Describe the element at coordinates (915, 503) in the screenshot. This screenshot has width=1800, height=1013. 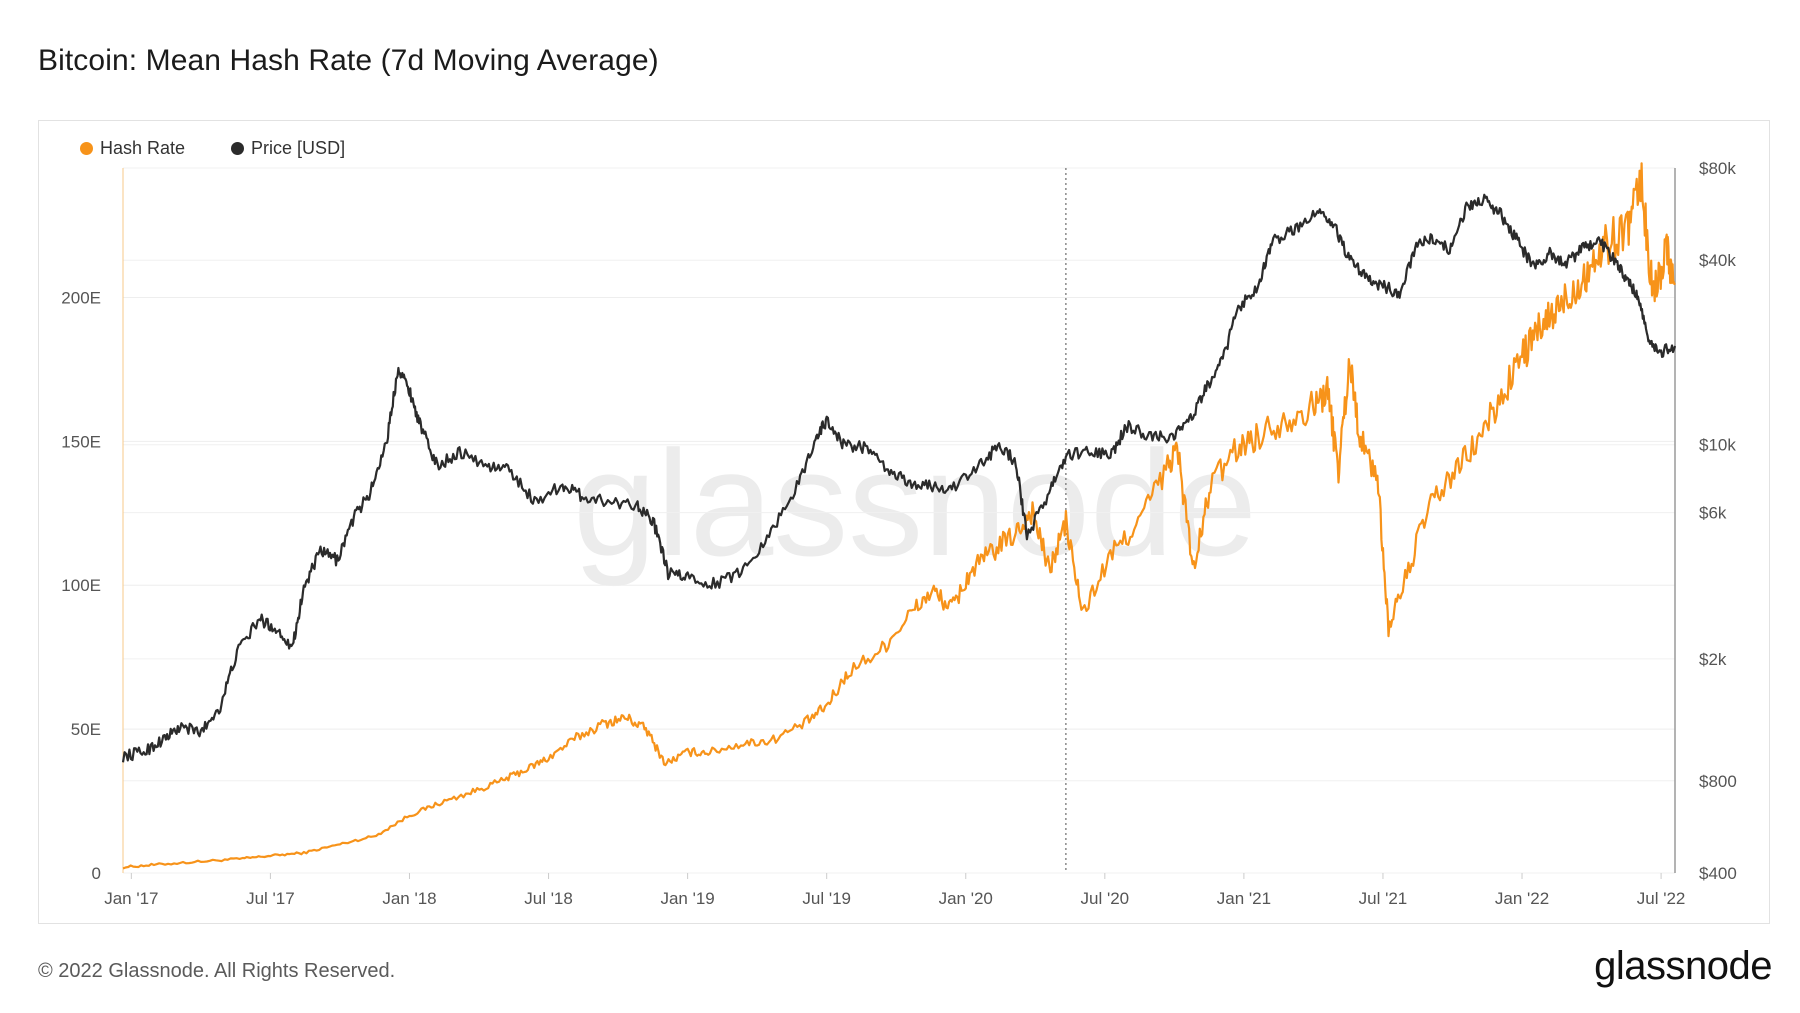
I see `watermark: glassnode` at that location.